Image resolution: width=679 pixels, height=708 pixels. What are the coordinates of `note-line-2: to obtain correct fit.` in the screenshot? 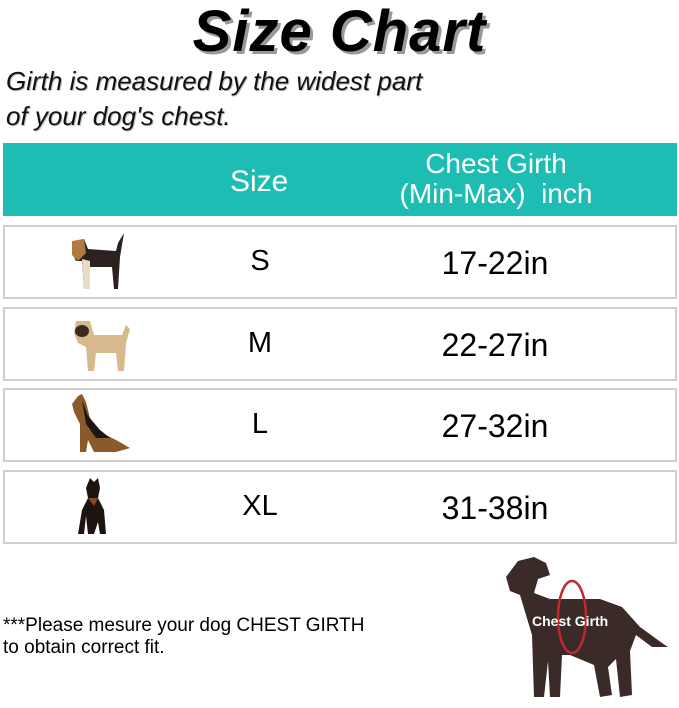 It's located at (84, 647).